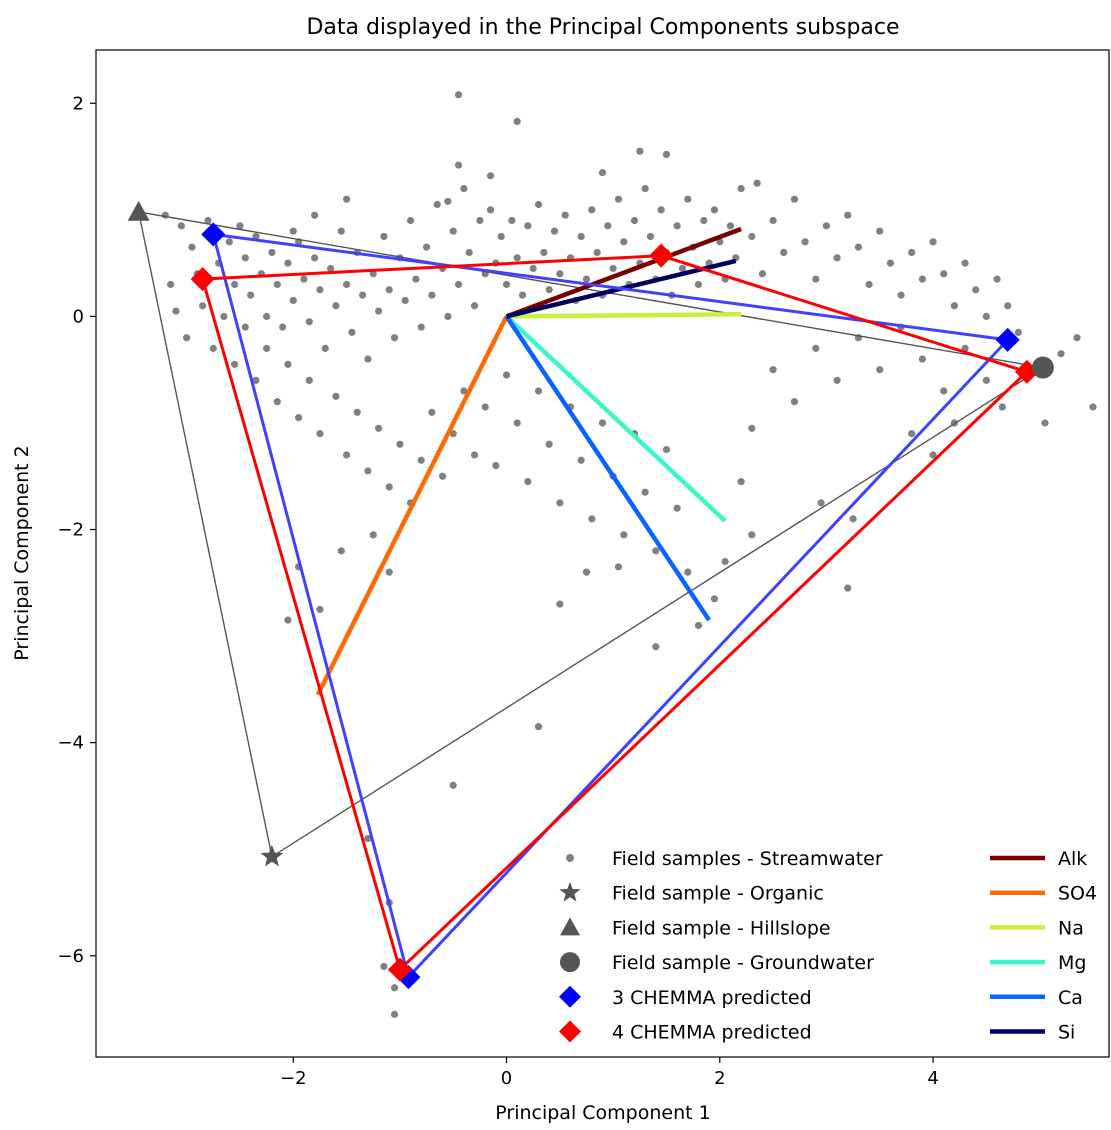 The image size is (1111, 1130). I want to click on y-axis: 2 0 −2 −4 −6, so click(76, 530).